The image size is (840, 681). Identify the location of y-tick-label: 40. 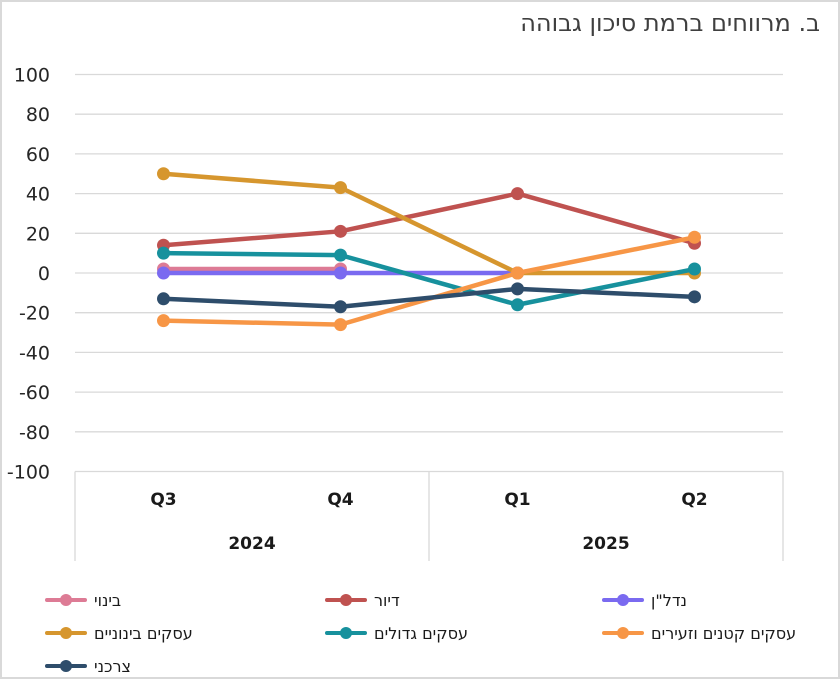
(38, 195).